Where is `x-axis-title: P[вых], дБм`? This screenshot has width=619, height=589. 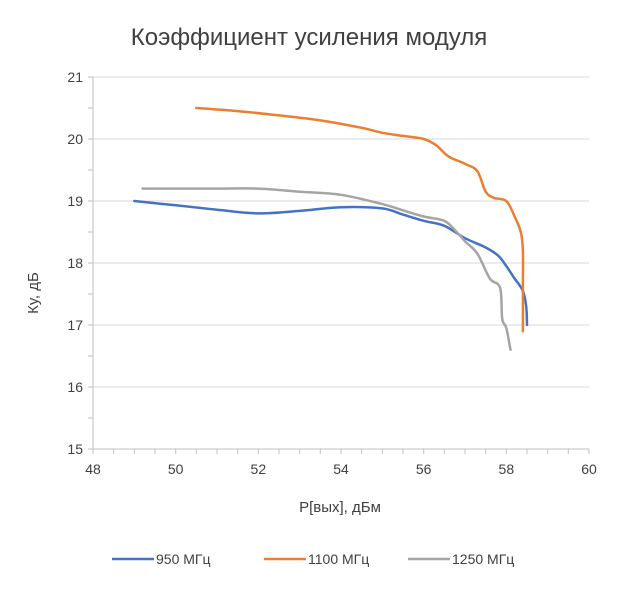
x-axis-title: P[вых], дБм is located at coordinates (340, 507).